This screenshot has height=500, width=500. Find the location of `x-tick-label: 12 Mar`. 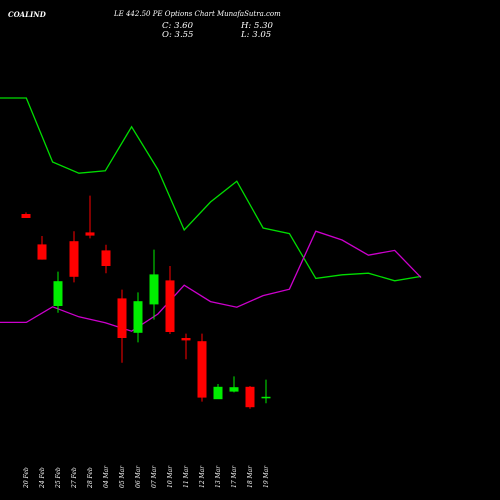

x-tick-label: 12 Mar is located at coordinates (202, 476).